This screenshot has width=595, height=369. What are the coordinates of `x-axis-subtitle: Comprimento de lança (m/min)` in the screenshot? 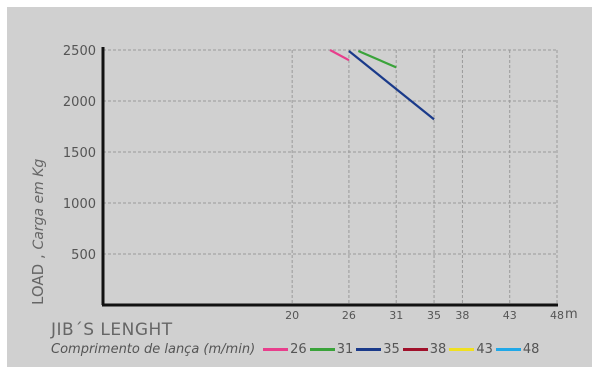 It's located at (153, 349).